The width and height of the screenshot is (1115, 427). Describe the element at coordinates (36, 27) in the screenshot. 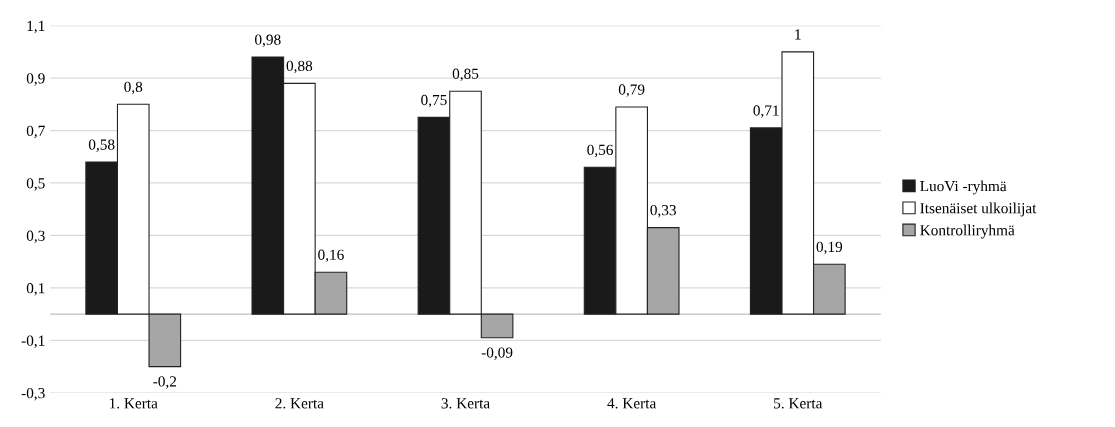

I see `y-tick-label: 1,1` at that location.